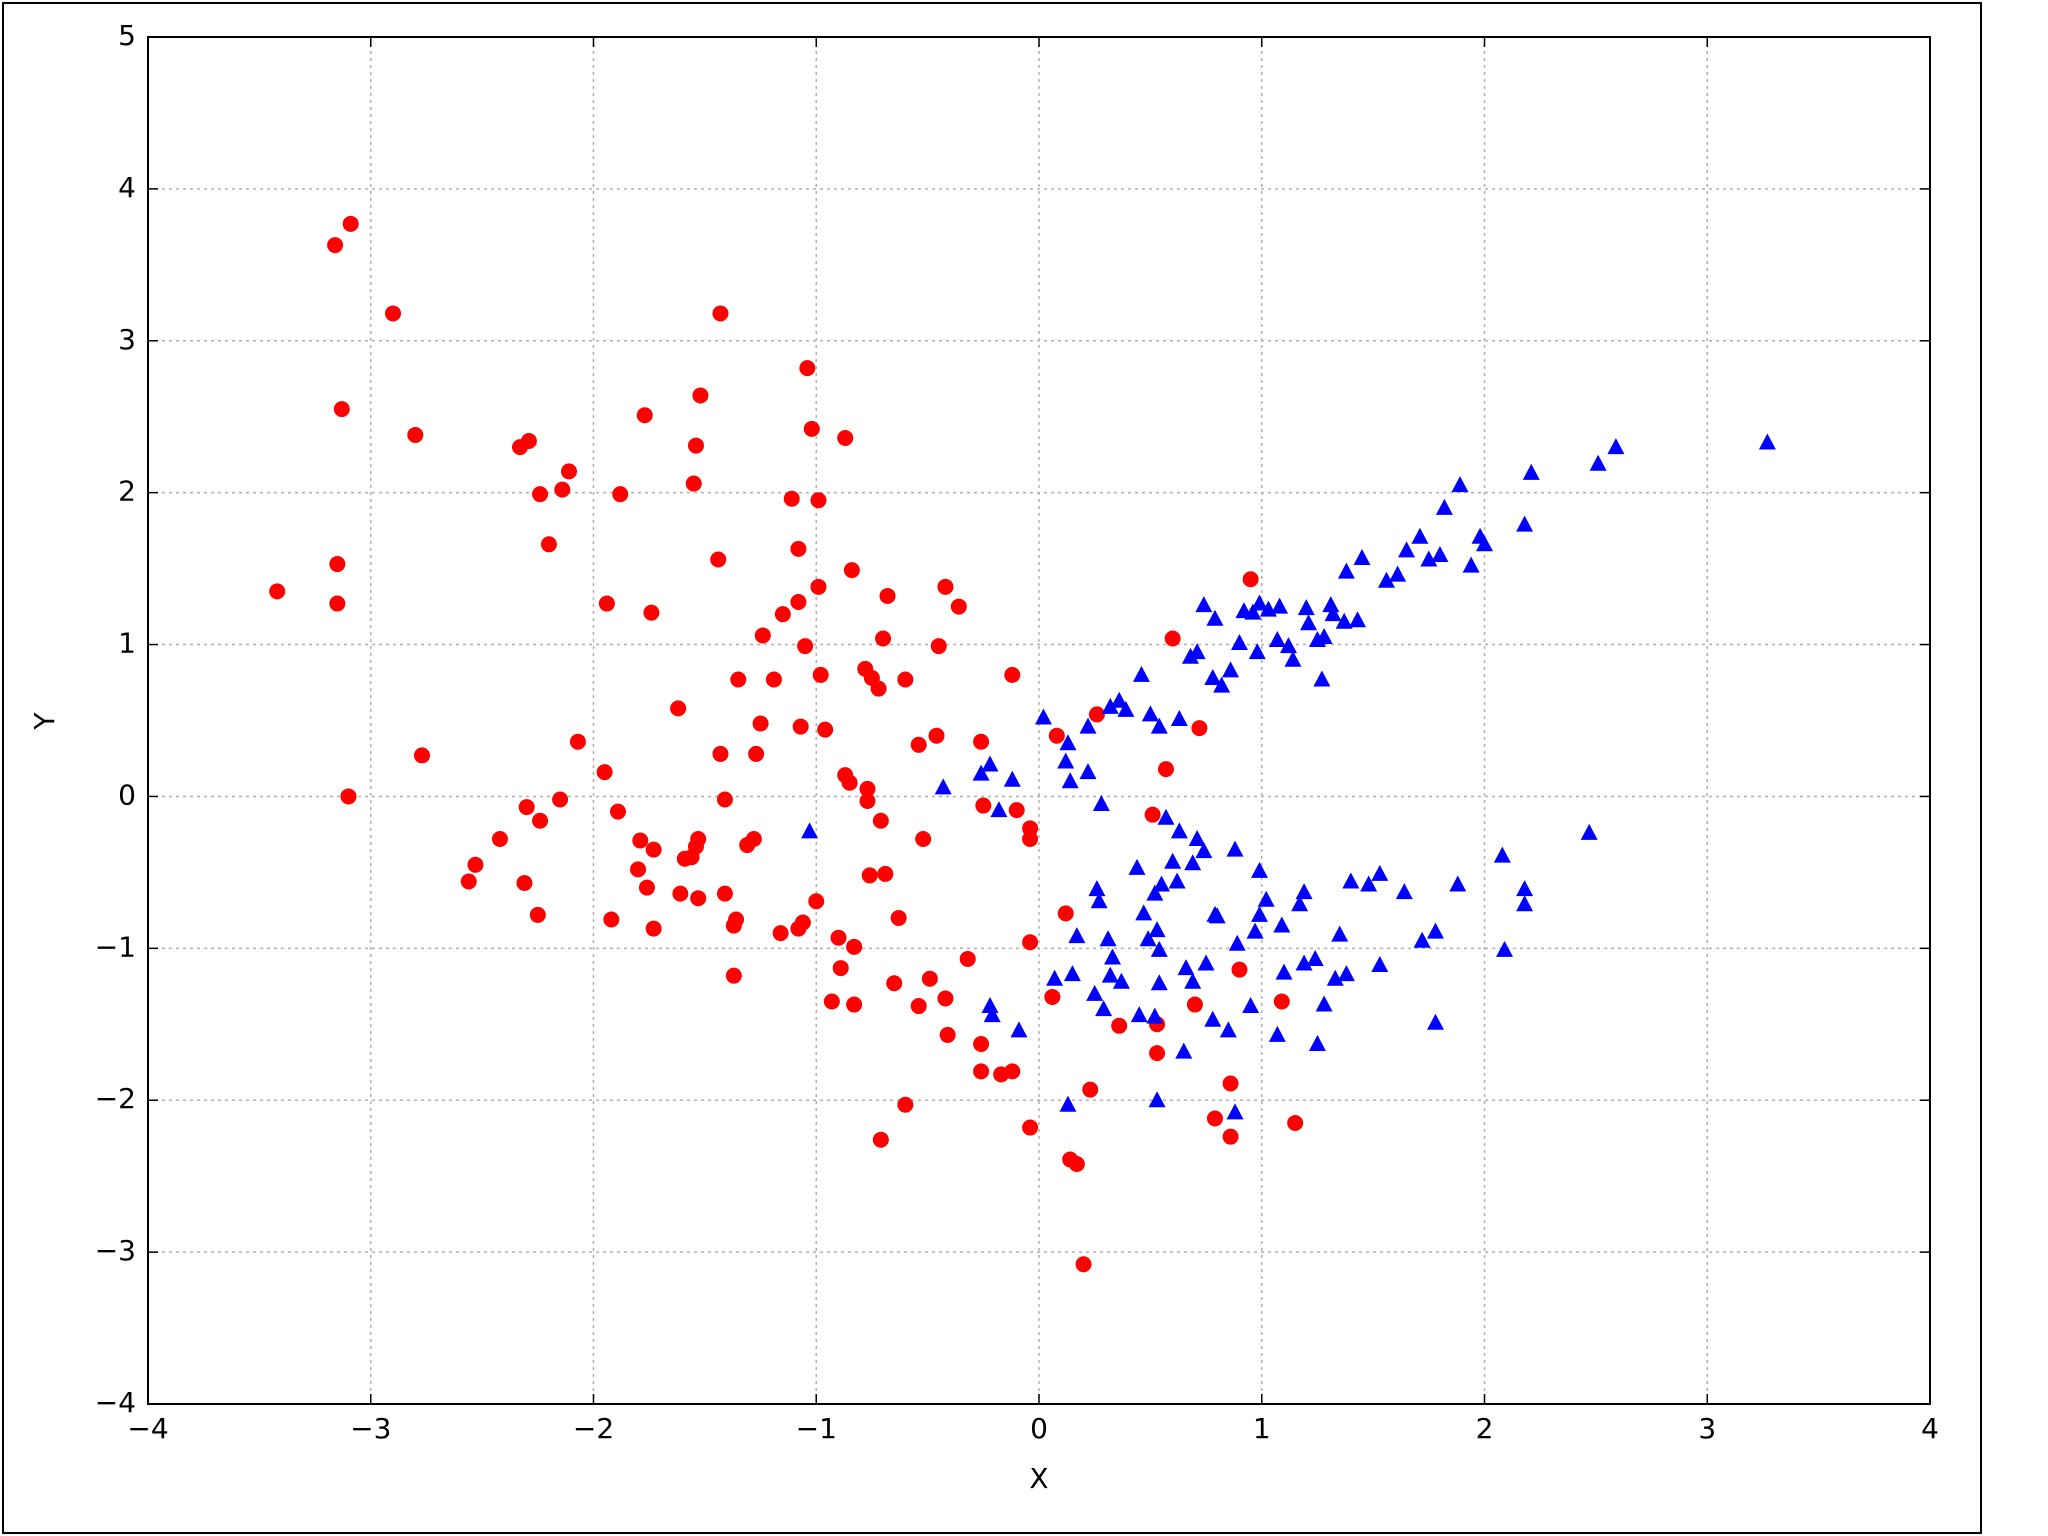 The height and width of the screenshot is (1536, 2048). I want to click on y-tick-label: −1, so click(115, 946).